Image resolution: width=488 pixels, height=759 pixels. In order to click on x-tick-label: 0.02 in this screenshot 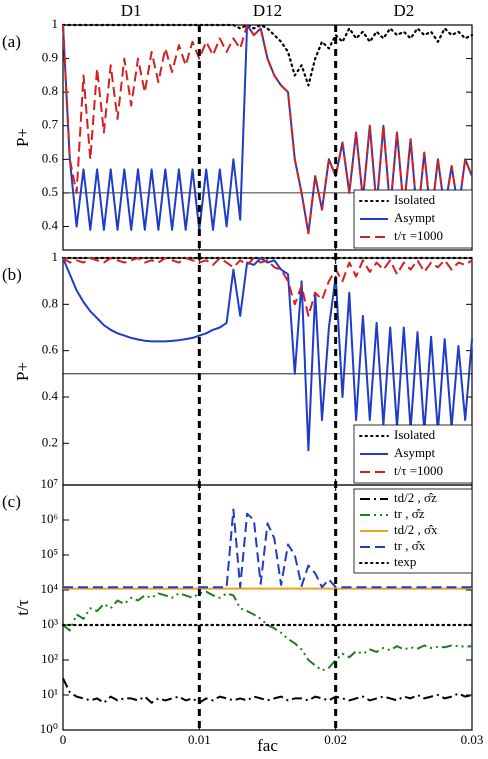, I will do `click(335, 739)`.